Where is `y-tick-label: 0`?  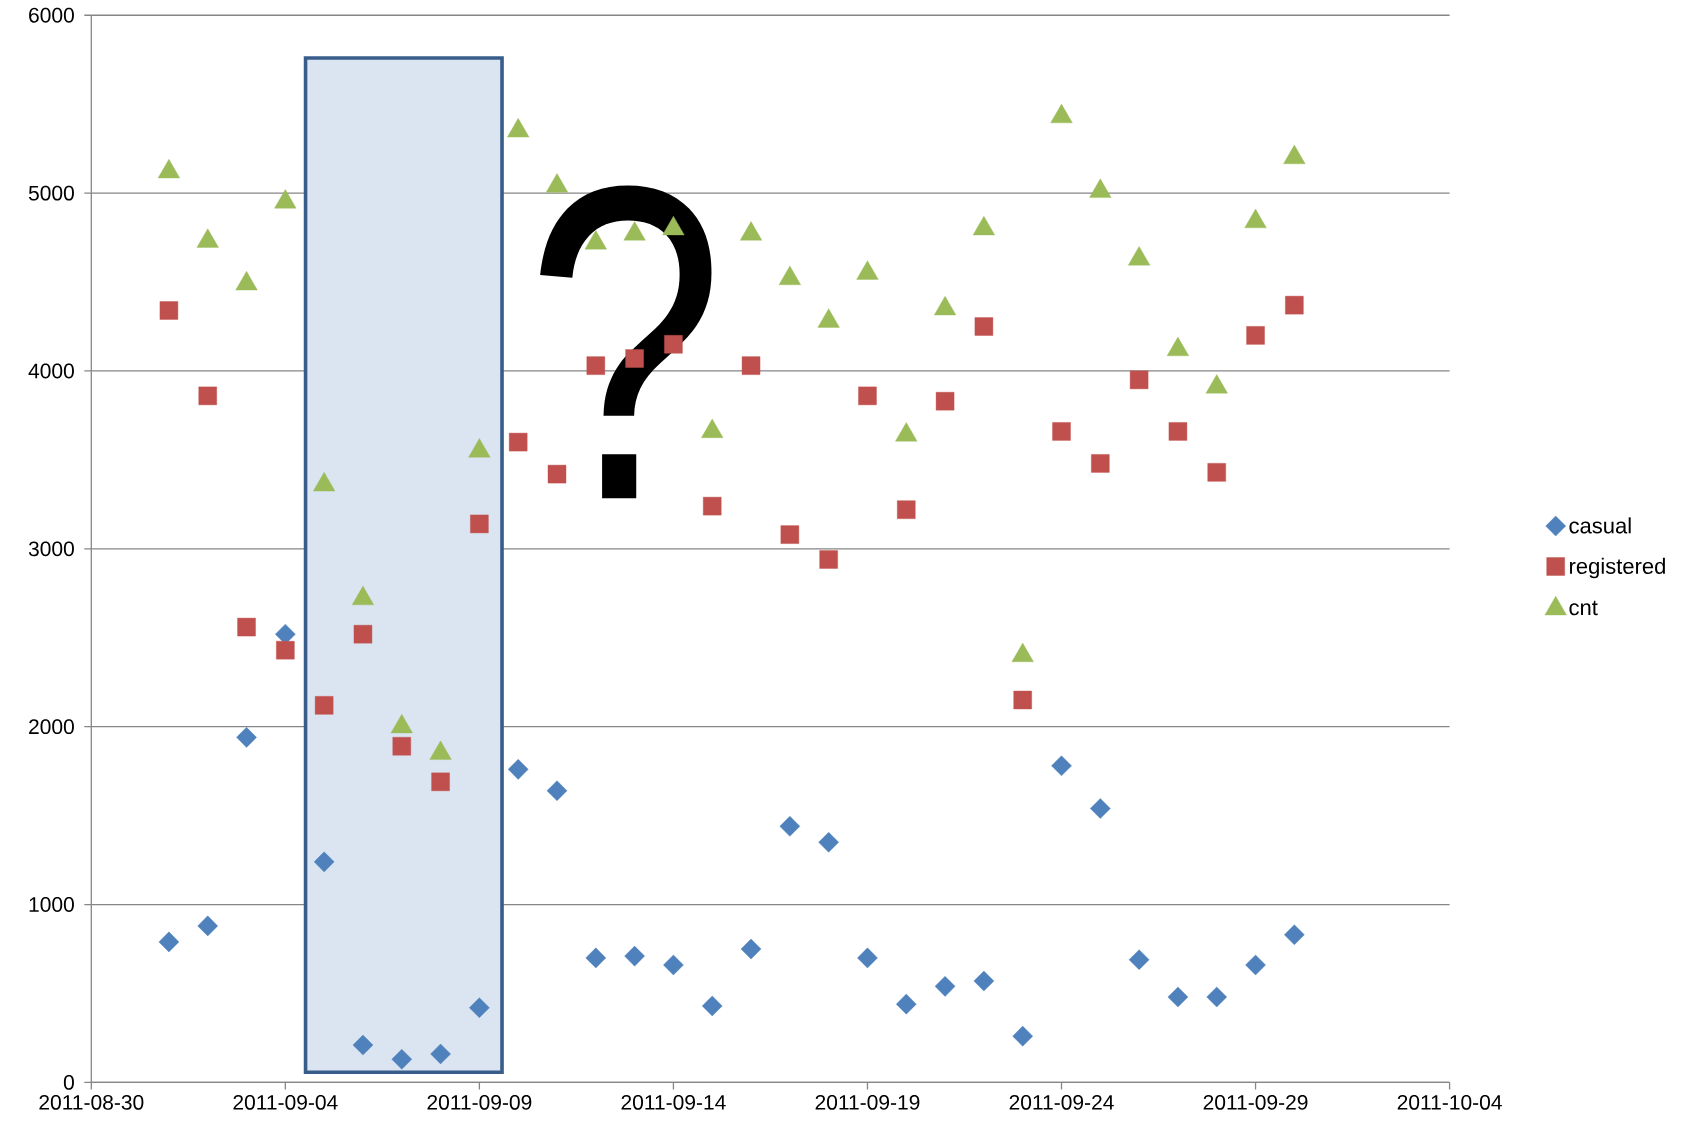
y-tick-label: 0 is located at coordinates (68, 1082).